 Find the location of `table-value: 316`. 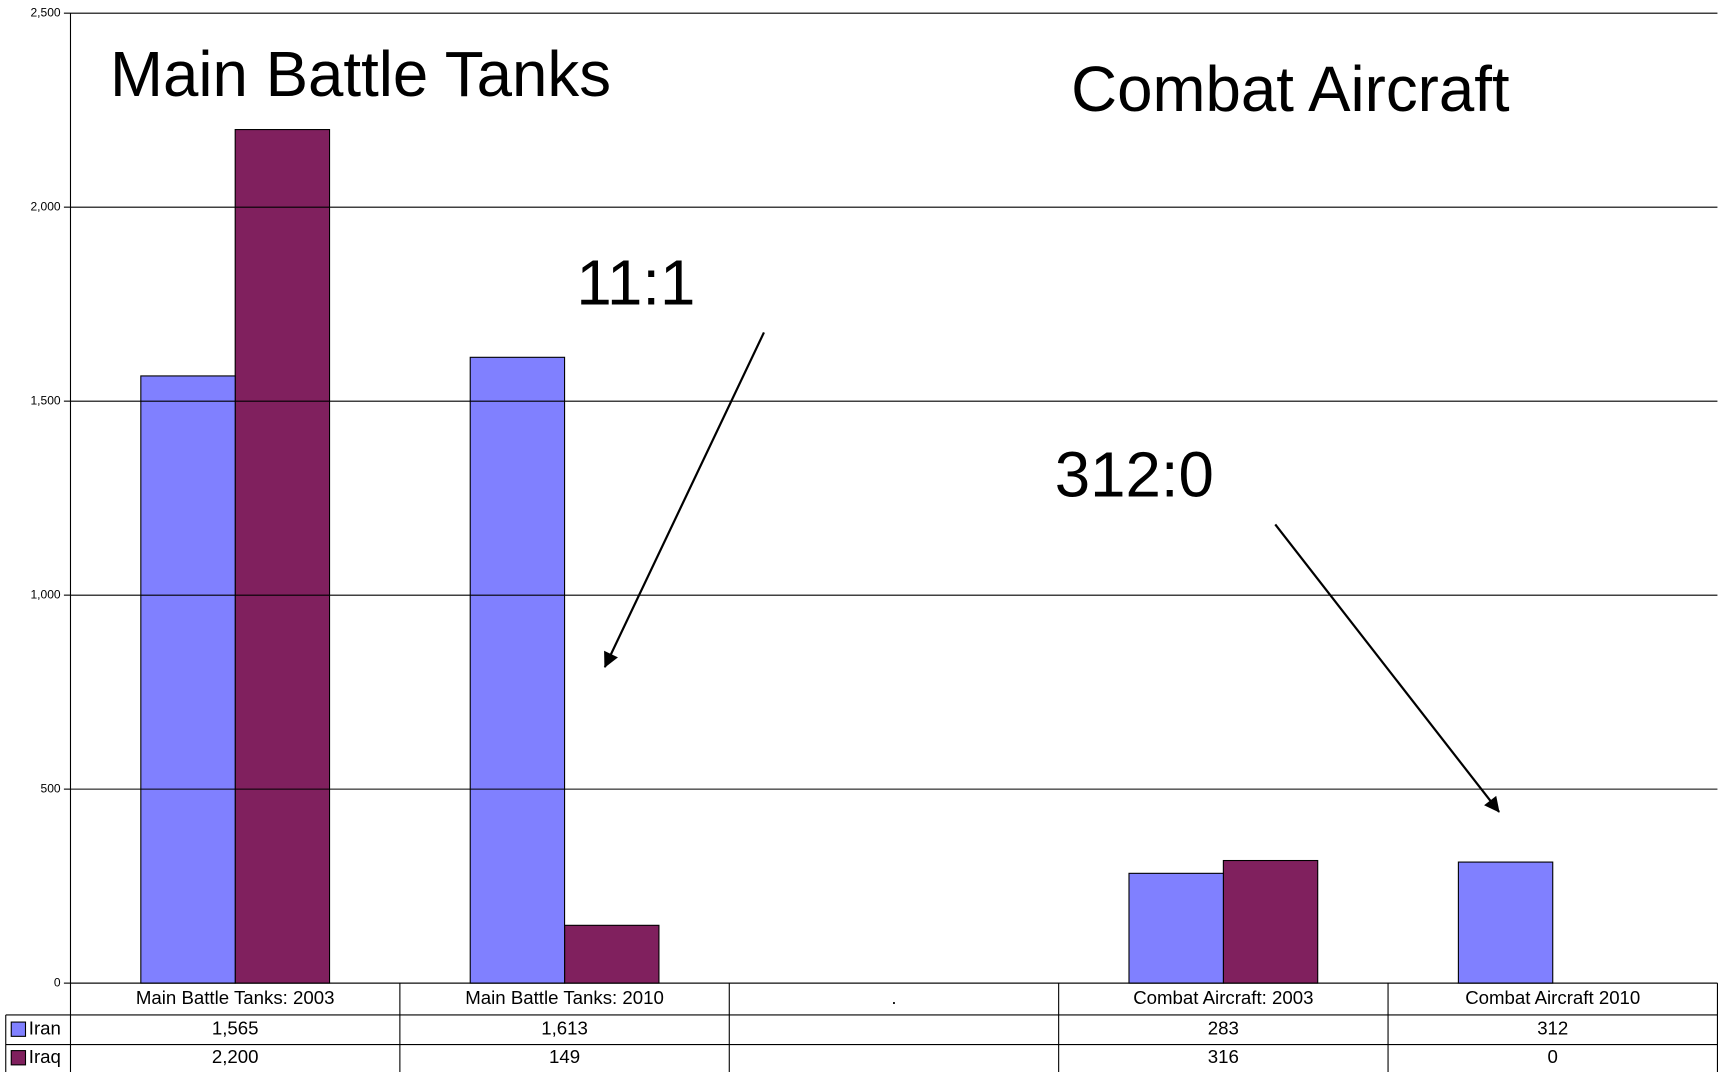

table-value: 316 is located at coordinates (1223, 1056).